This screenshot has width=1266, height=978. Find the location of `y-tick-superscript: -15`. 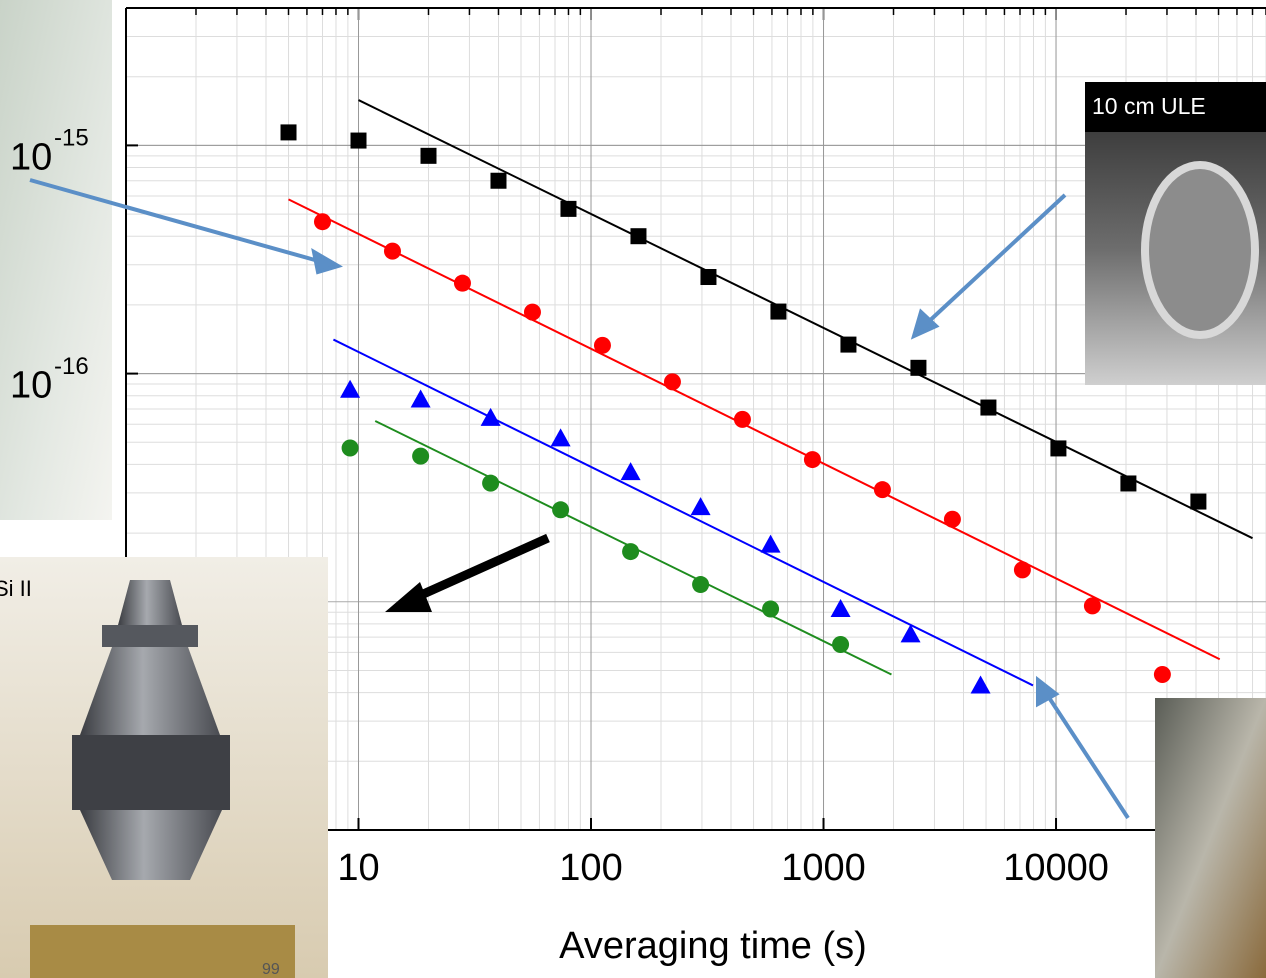

y-tick-superscript: -15 is located at coordinates (71, 138).